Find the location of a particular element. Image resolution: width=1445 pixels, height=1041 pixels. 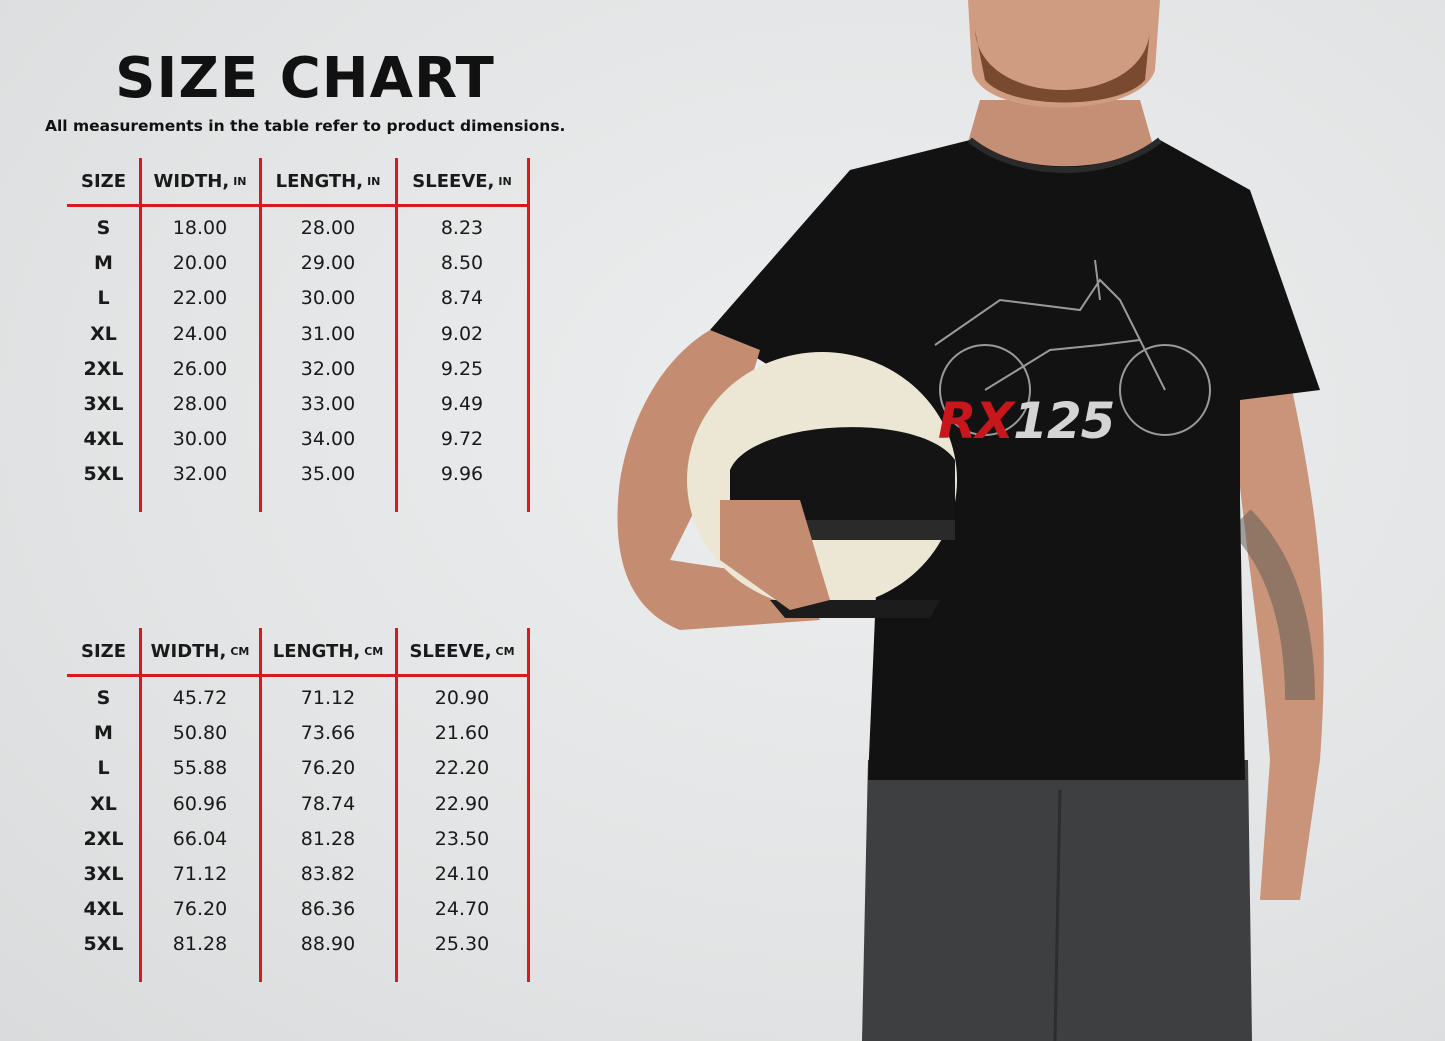

measurement-cell: 55.88 is located at coordinates (200, 768).